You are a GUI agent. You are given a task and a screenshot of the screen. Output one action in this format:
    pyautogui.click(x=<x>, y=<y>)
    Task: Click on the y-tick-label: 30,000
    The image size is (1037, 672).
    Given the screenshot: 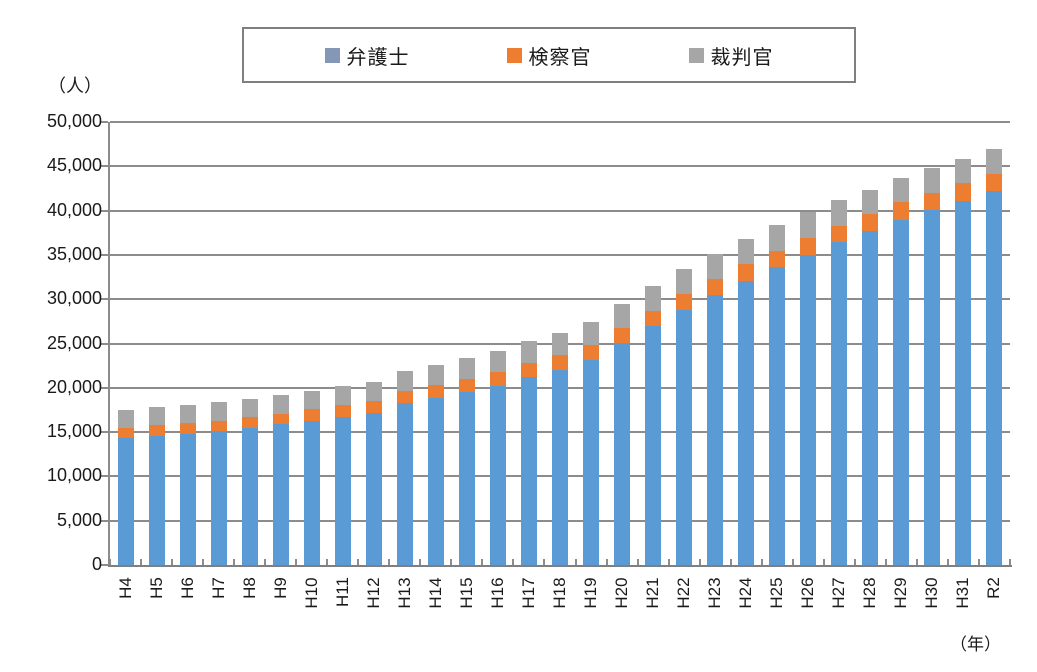 What is the action you would take?
    pyautogui.click(x=74, y=298)
    